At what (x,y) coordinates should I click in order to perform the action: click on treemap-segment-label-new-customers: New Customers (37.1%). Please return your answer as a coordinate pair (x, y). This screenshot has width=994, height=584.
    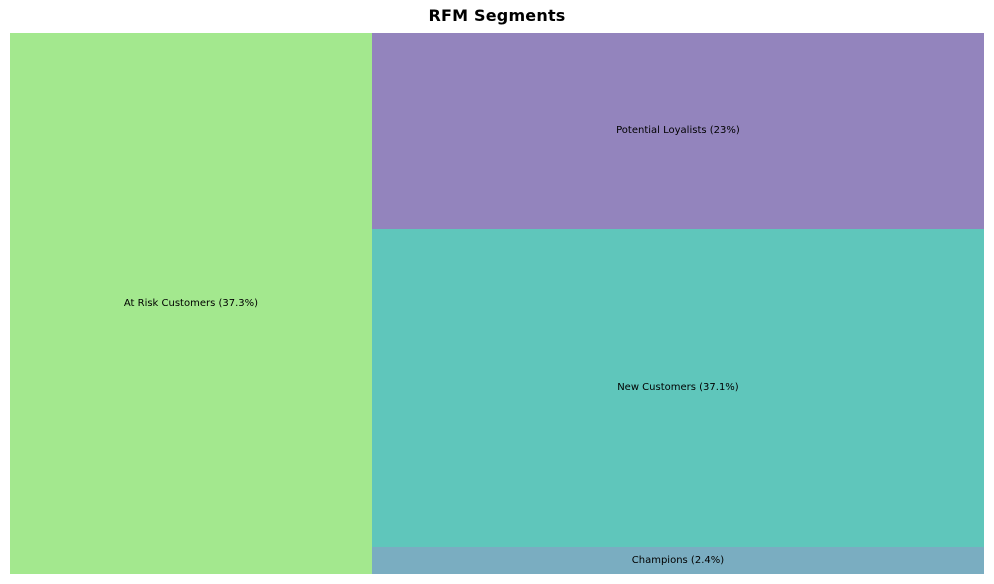
    Looking at the image, I should click on (678, 388).